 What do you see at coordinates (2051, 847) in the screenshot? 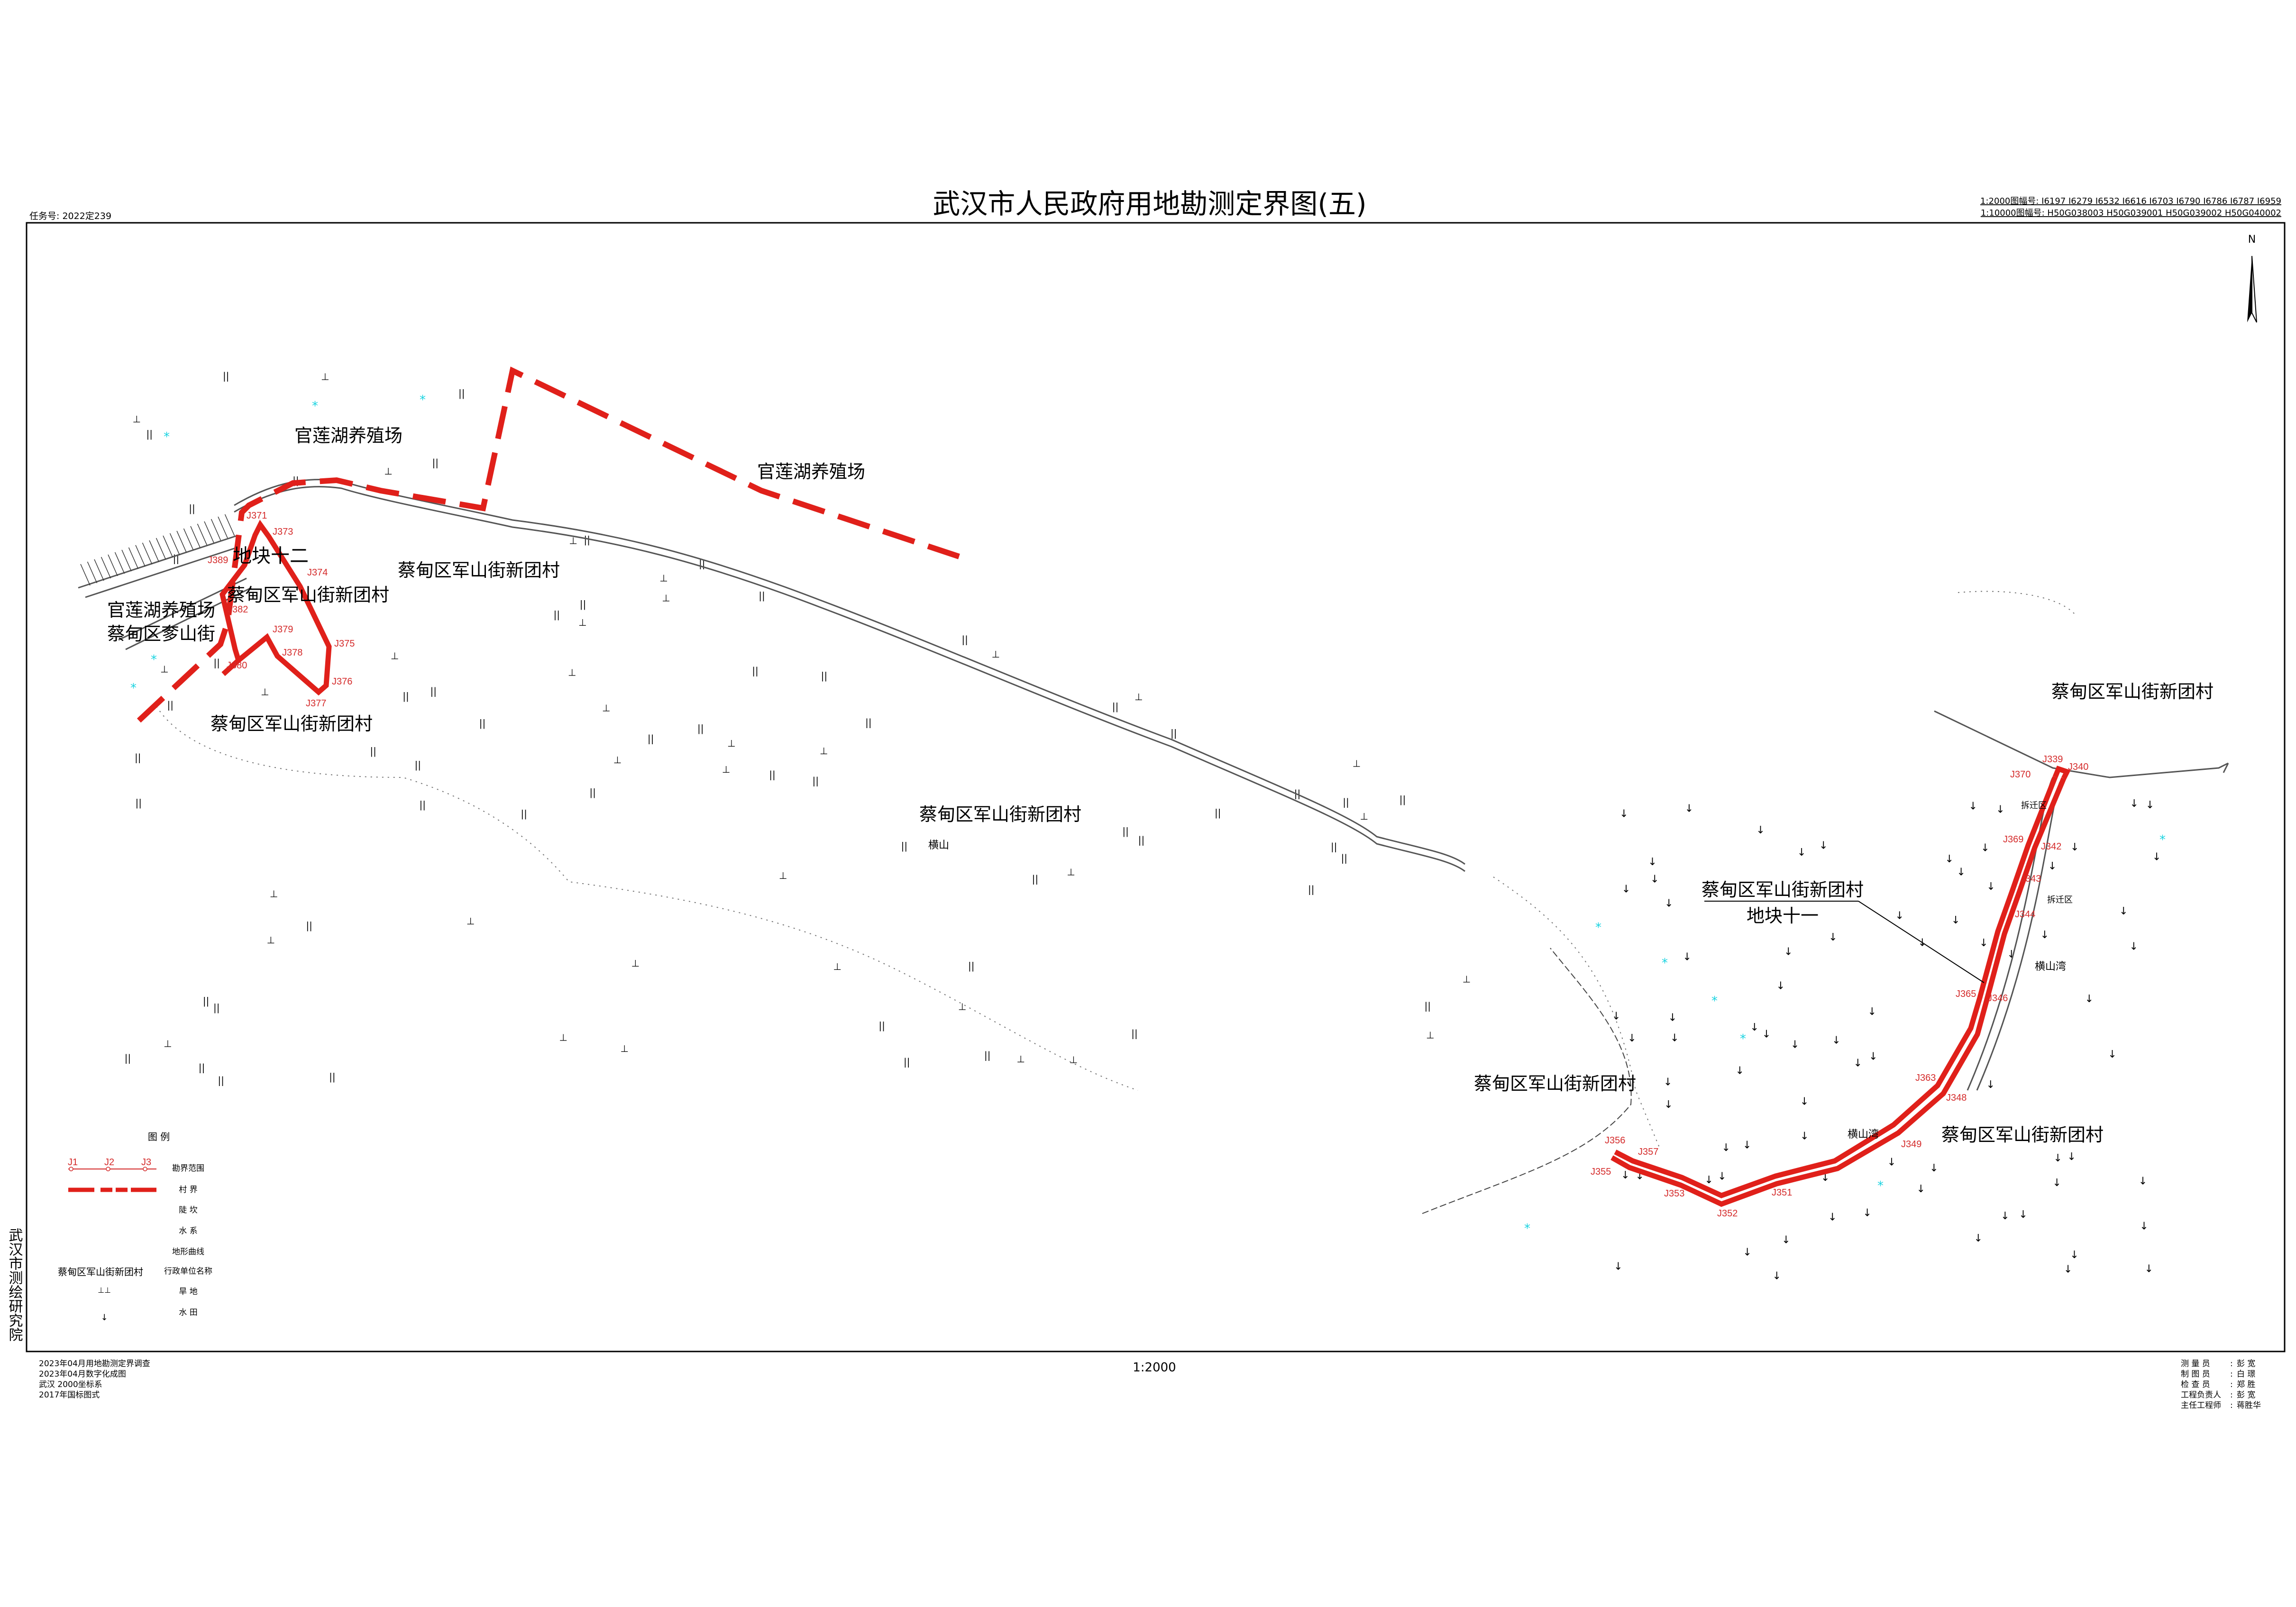
I see `svg-text: J342` at bounding box center [2051, 847].